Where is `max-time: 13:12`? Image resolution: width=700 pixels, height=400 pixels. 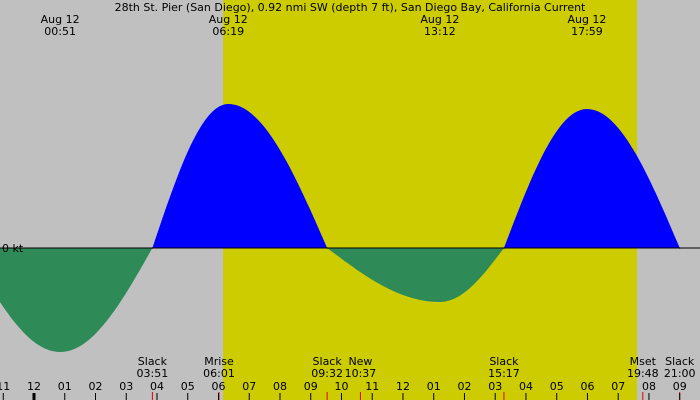
max-time: 13:12 is located at coordinates (440, 31).